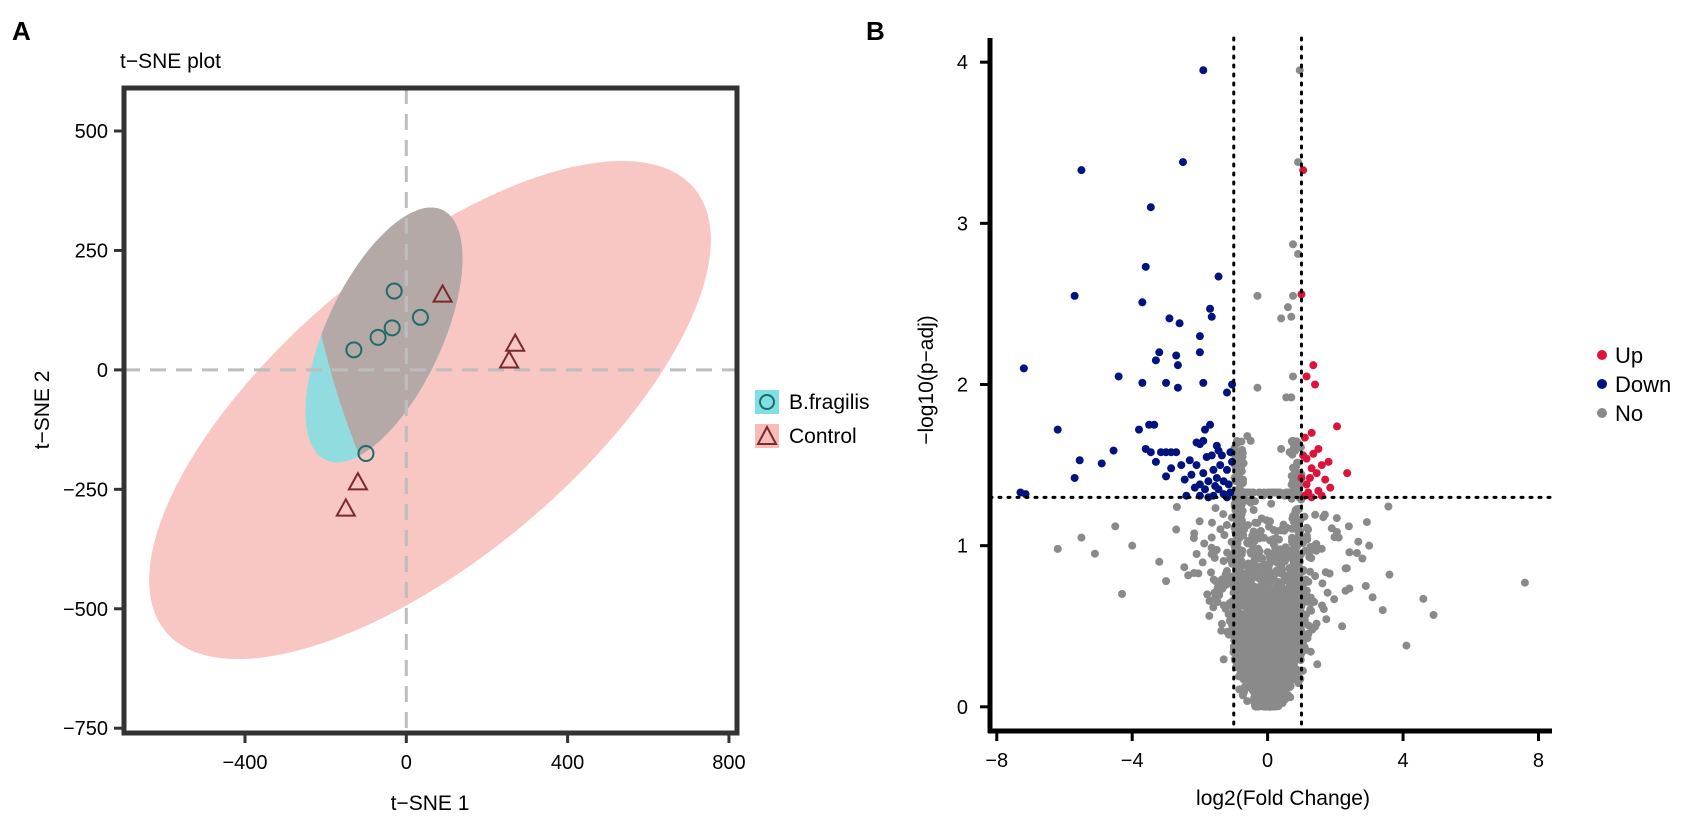 The height and width of the screenshot is (817, 1683). I want to click on legend-label: Up, so click(1629, 355).